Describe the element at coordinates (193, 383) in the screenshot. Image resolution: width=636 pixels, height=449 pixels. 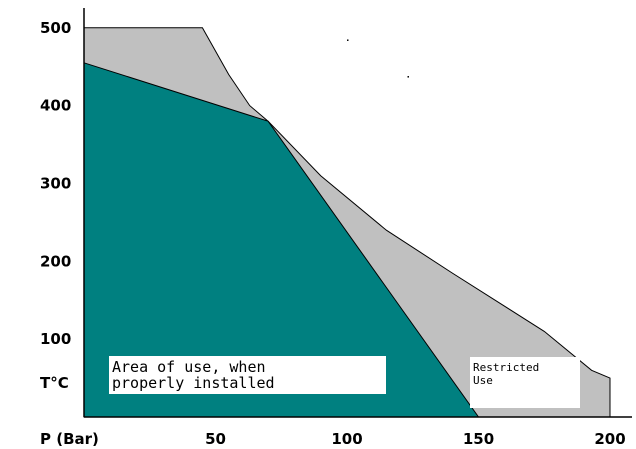
I see `area-of-use-label: properly installed` at that location.